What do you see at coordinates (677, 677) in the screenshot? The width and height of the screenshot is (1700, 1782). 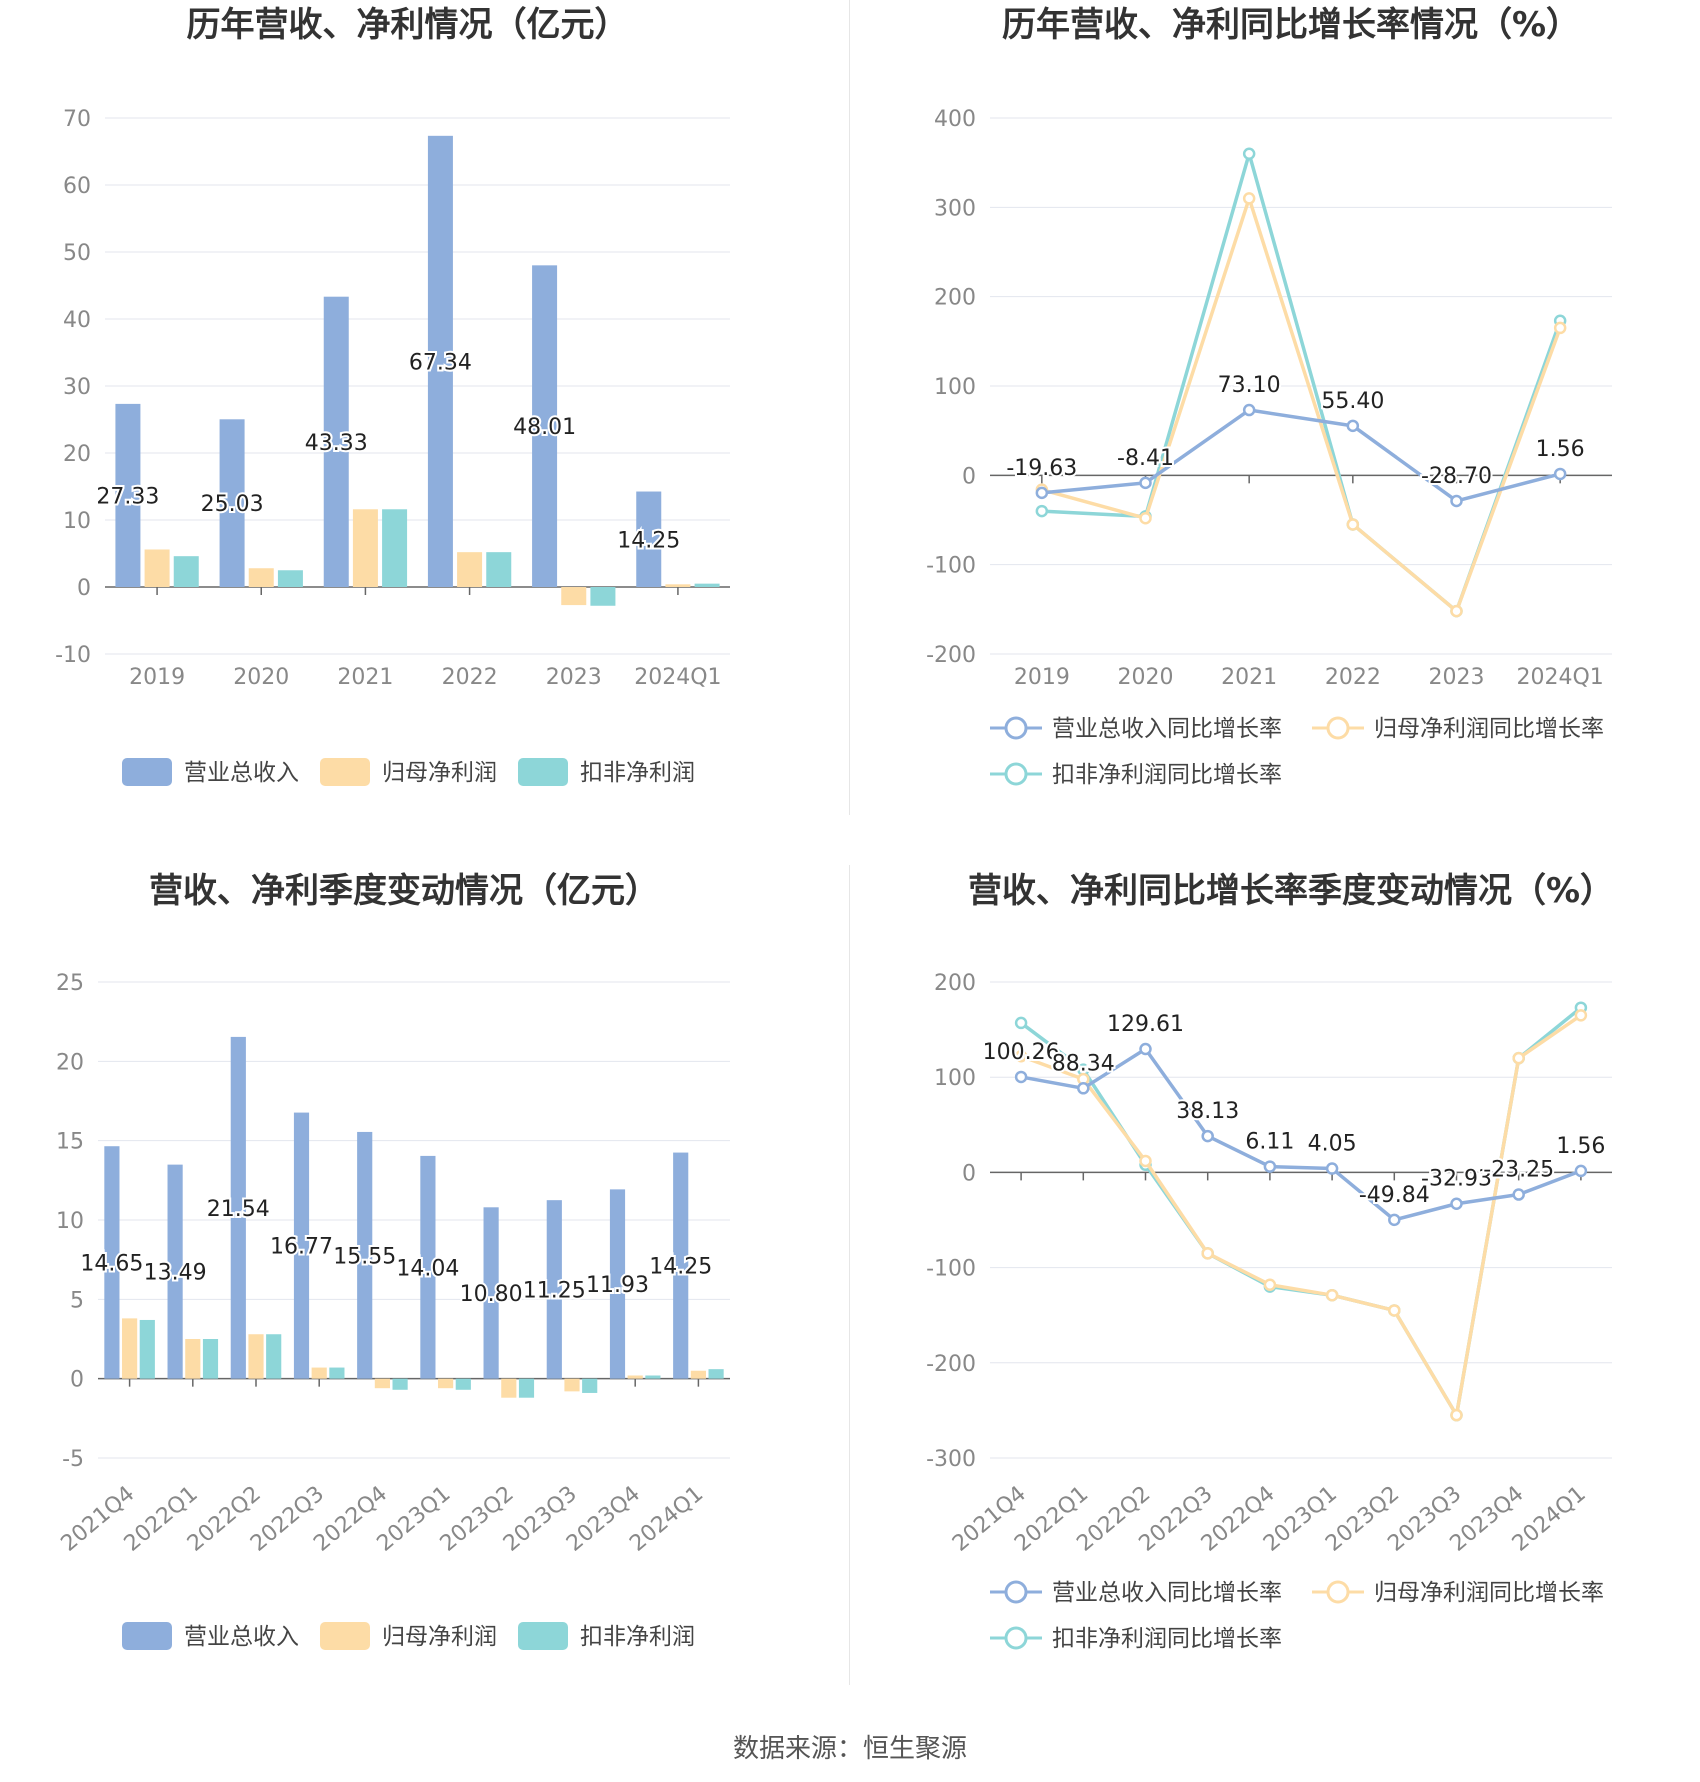 I see `x-tick-label: 2024Q1` at bounding box center [677, 677].